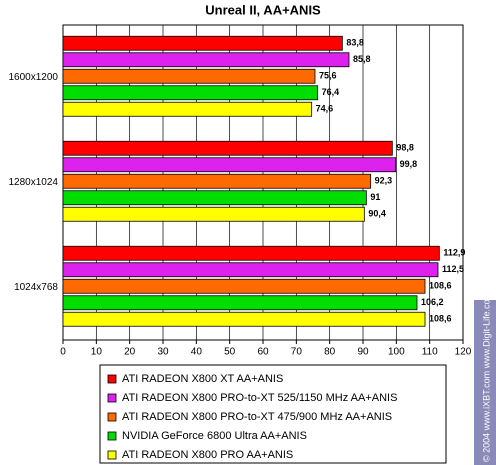 The image size is (496, 465). I want to click on value-label: 99,8, so click(409, 164).